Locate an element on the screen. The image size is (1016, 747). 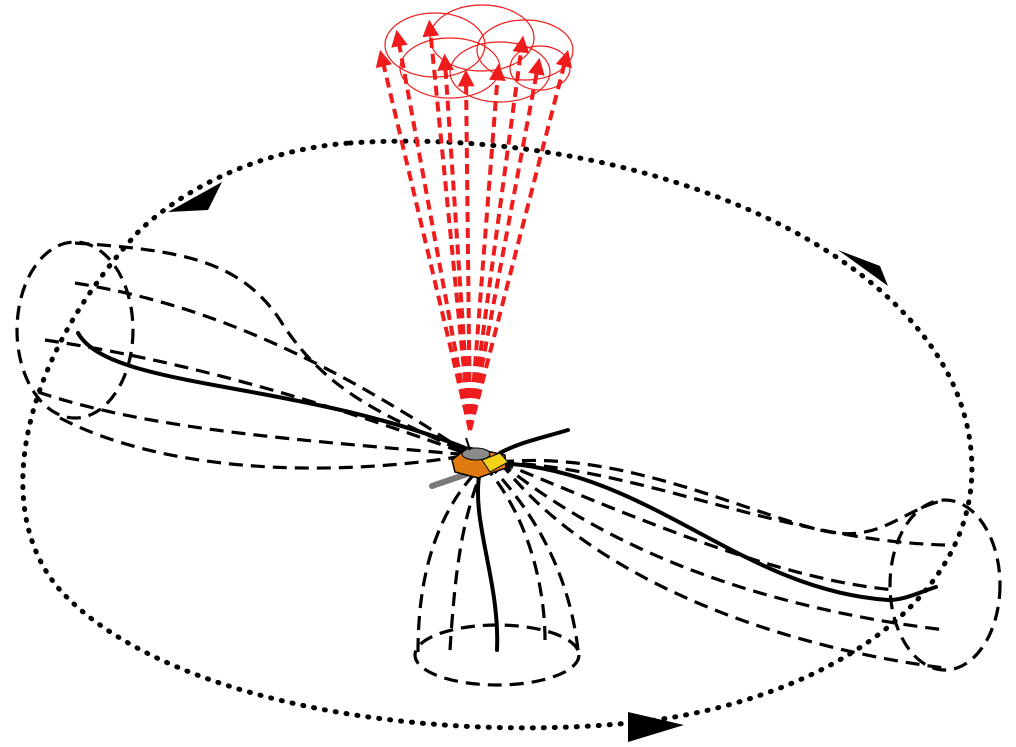
field-line-bundle-right is located at coordinates (750, 565).